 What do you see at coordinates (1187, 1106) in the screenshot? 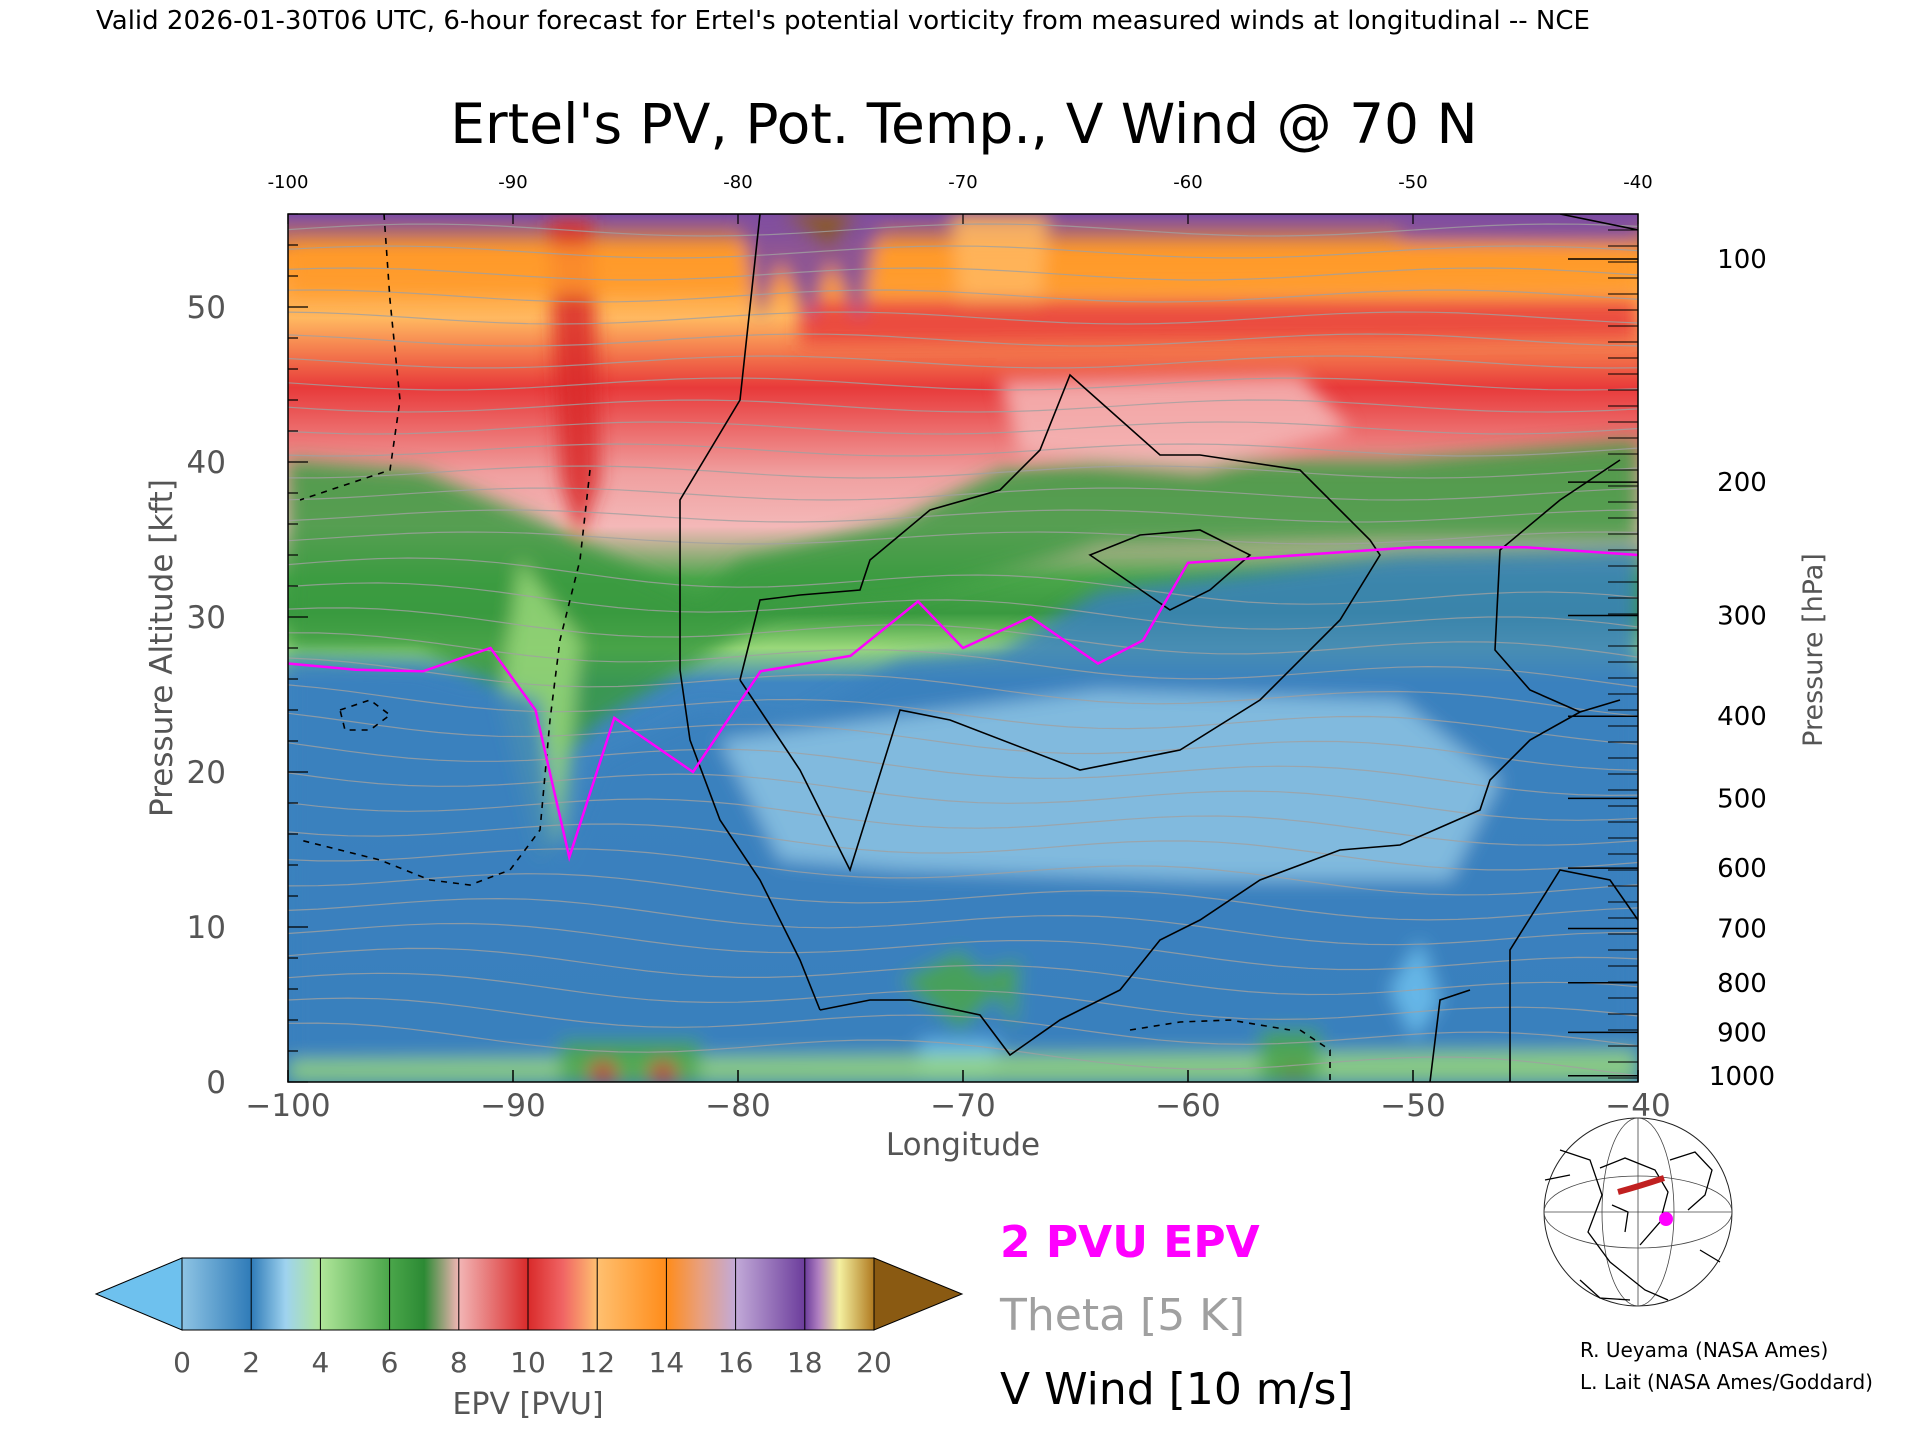
I see `x-tick-label-4: −60` at bounding box center [1187, 1106].